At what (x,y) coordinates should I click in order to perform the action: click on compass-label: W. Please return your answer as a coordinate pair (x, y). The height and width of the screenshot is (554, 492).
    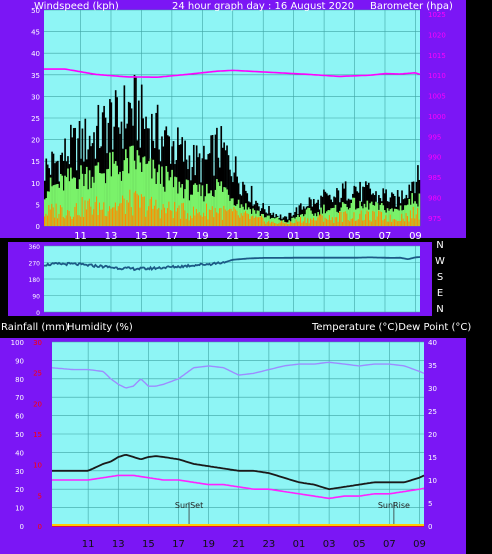
    Looking at the image, I should click on (440, 261).